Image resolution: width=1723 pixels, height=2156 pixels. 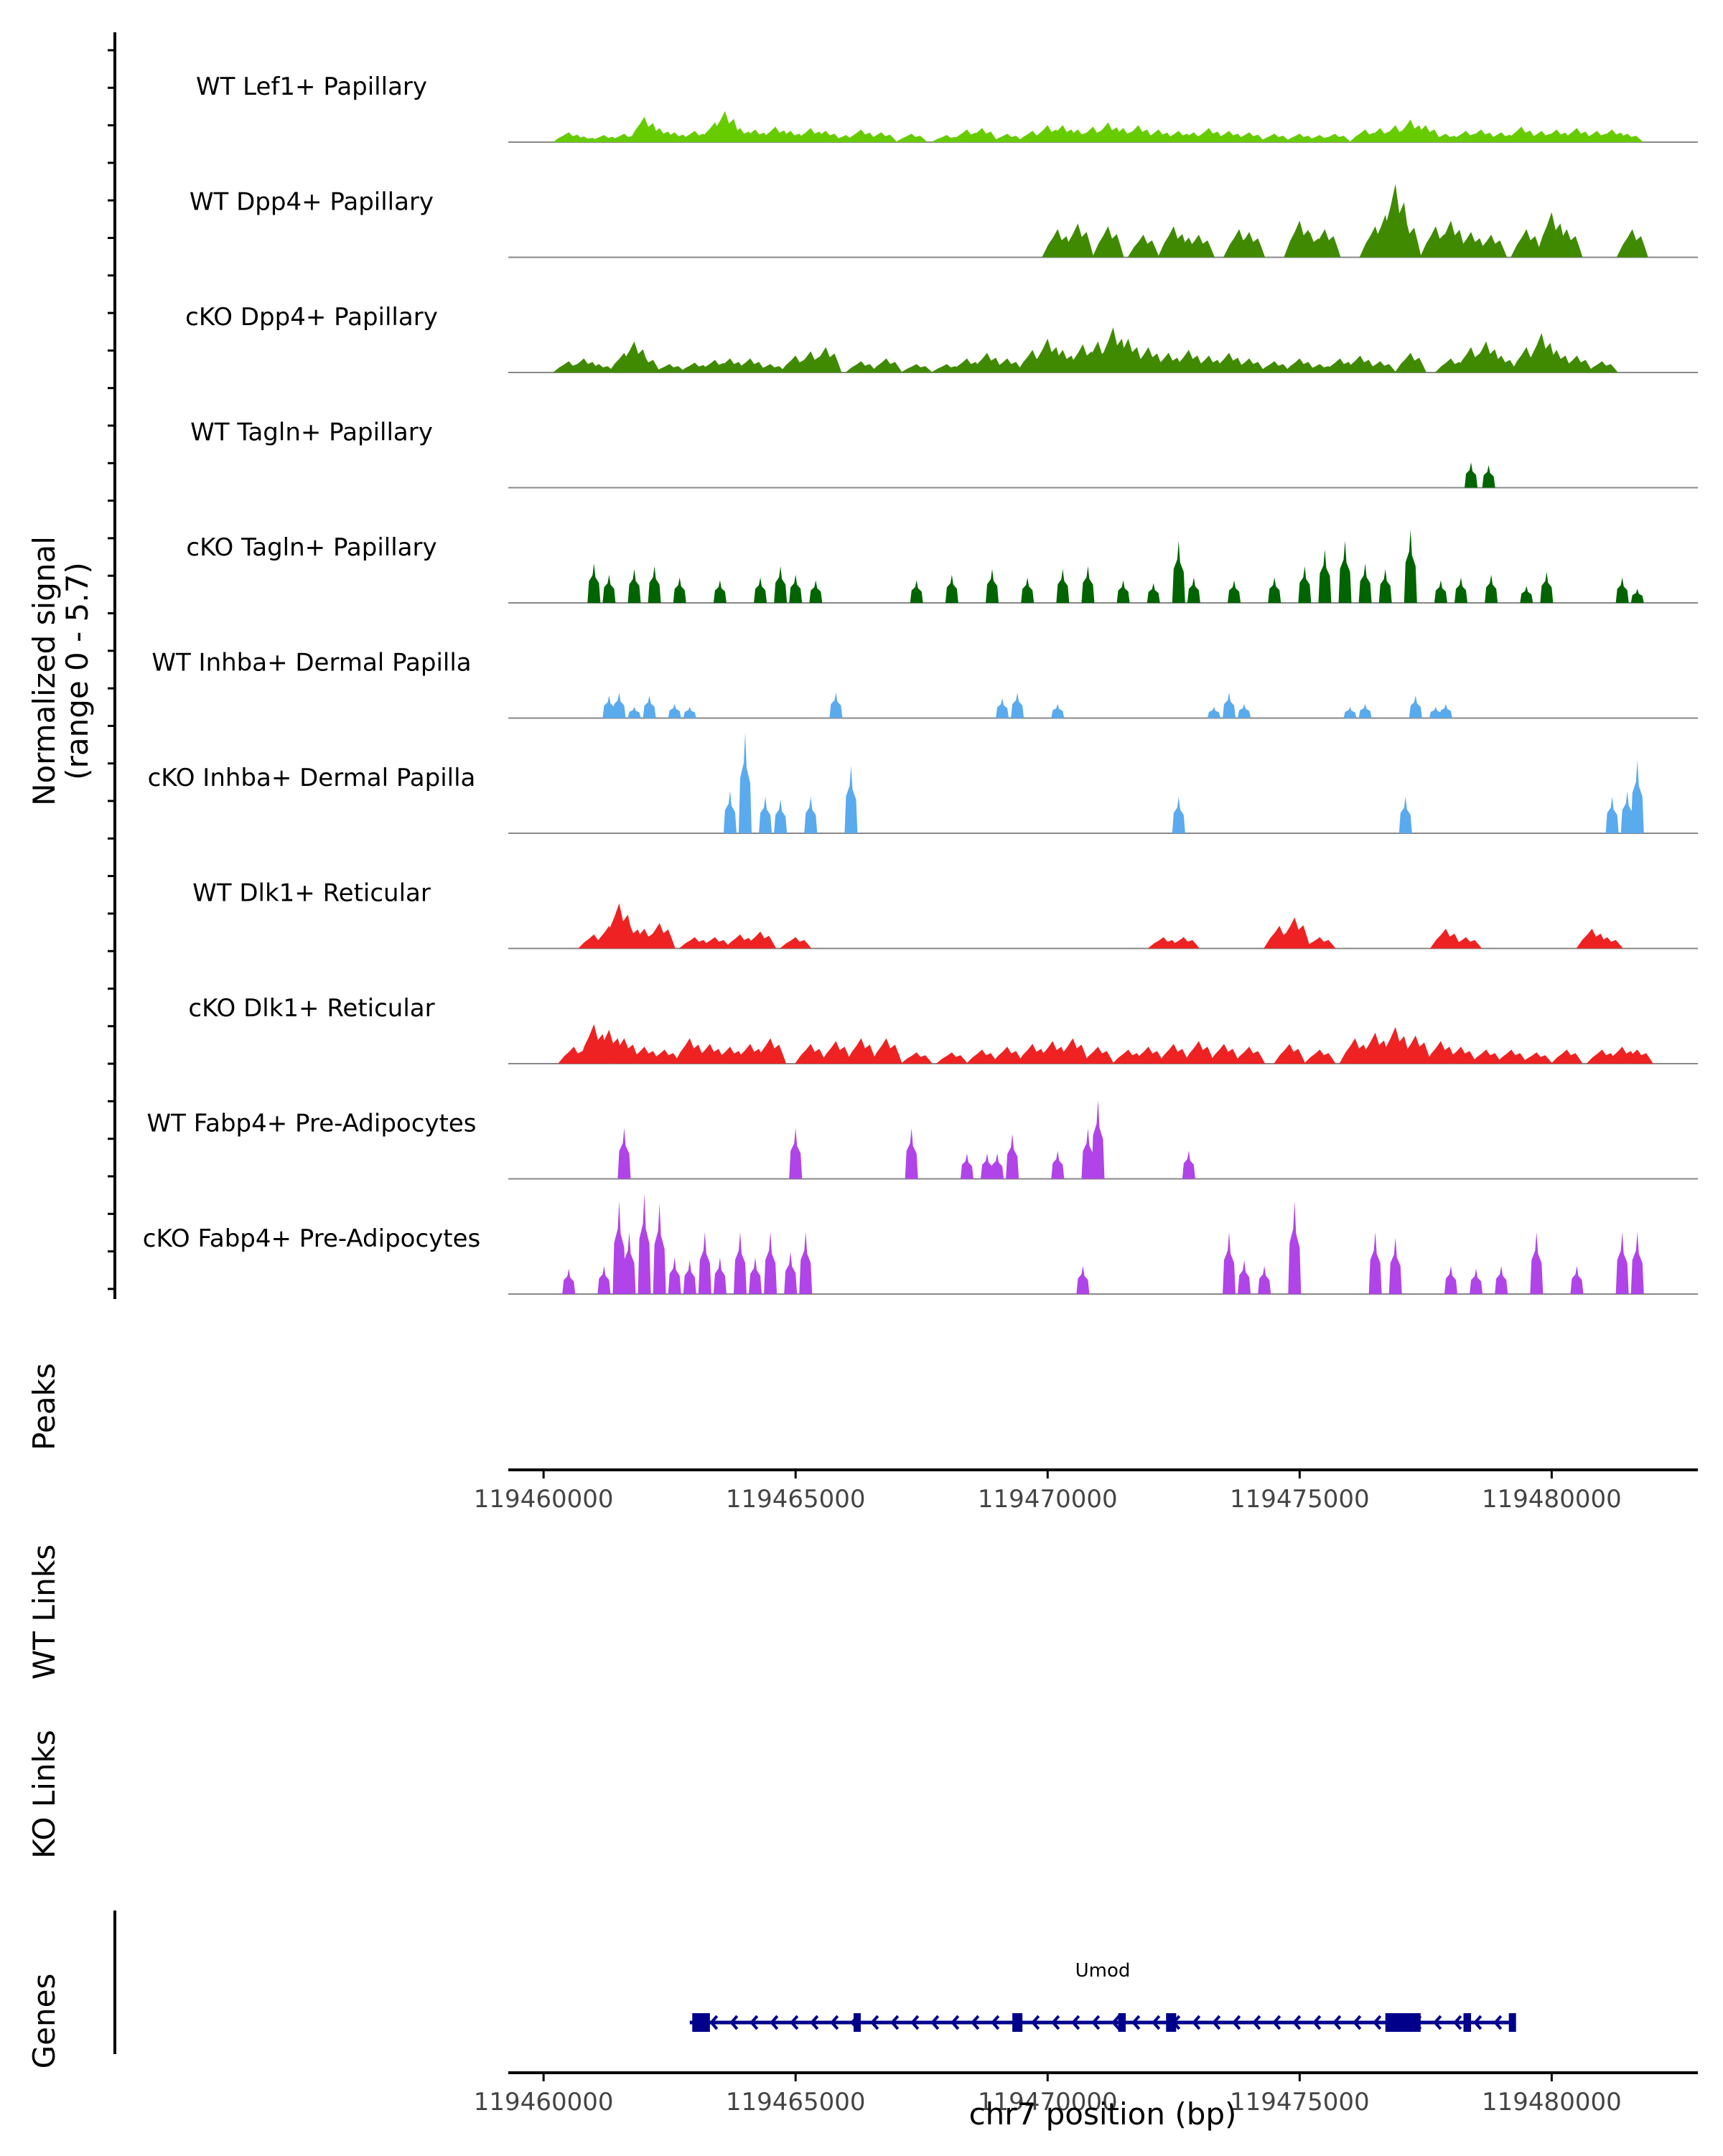 I want to click on x-tick-label: 119480000, so click(x=1552, y=1499).